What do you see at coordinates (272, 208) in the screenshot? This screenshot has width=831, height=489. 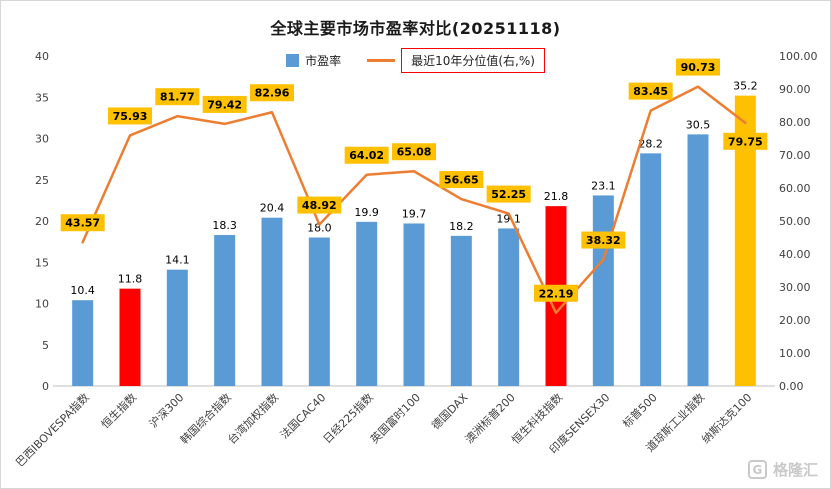 I see `bar-value-label: 20.4` at bounding box center [272, 208].